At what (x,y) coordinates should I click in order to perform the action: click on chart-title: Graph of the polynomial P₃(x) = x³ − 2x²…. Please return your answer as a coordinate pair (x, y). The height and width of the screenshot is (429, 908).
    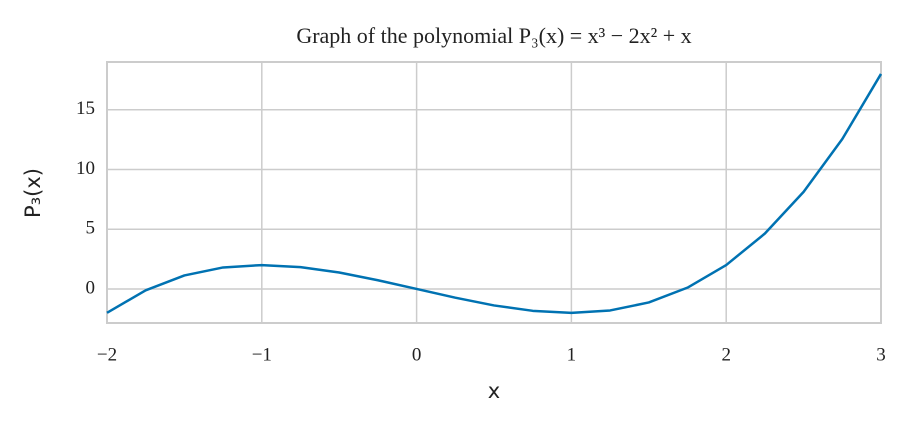
    Looking at the image, I should click on (493, 35).